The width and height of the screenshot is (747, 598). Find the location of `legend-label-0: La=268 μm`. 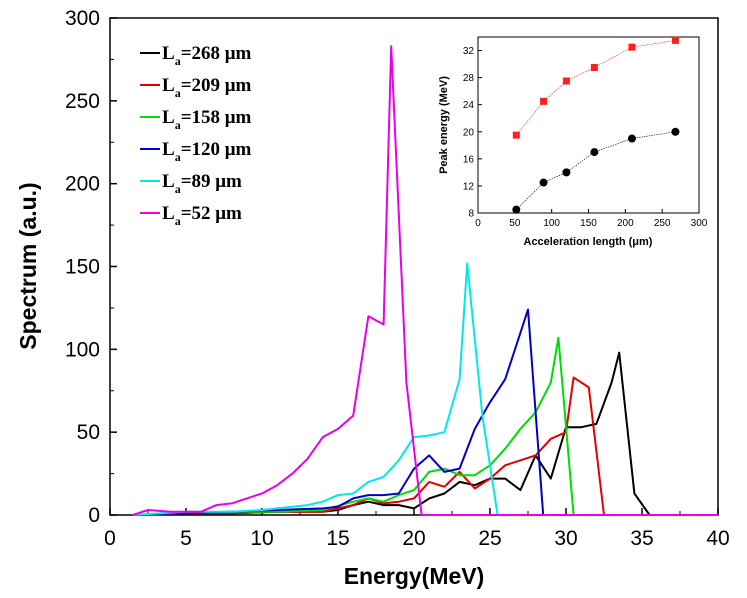

legend-label-0: La=268 μm is located at coordinates (207, 55).